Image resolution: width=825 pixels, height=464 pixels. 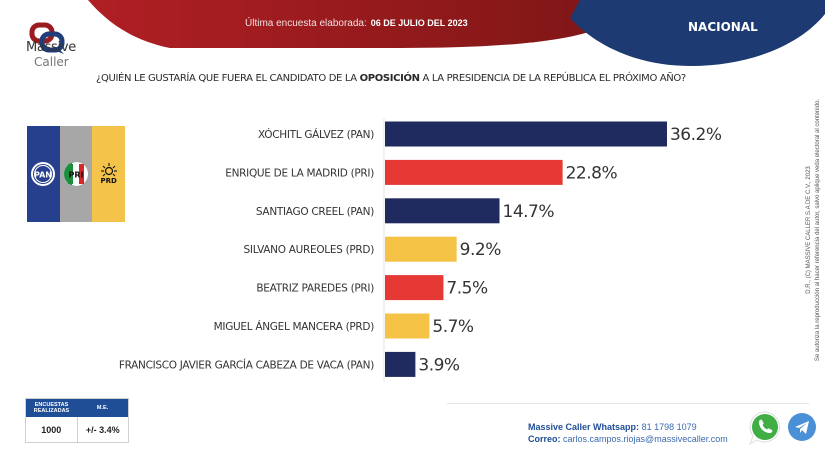 I want to click on category-label-1: XÓCHITL GÁLVEZ (PAN), so click(x=316, y=134).